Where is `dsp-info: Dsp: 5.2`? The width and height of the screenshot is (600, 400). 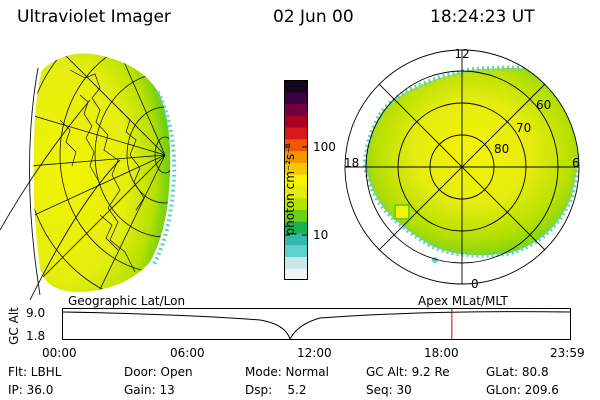 dsp-info: Dsp: 5.2 is located at coordinates (276, 390).